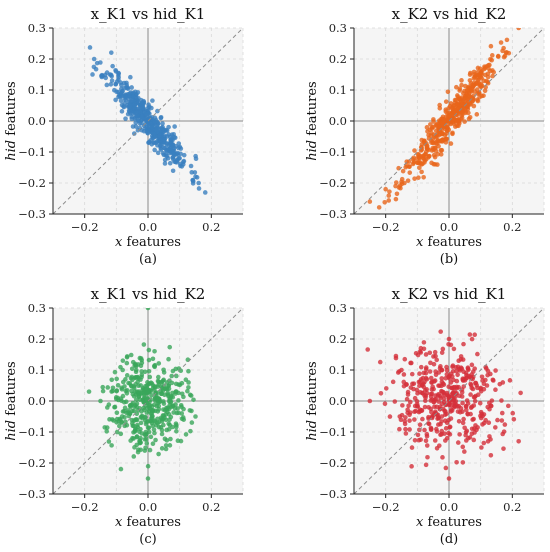 The height and width of the screenshot is (552, 550). Describe the element at coordinates (148, 507) in the screenshot. I see `x-tick-label: 0.0` at that location.